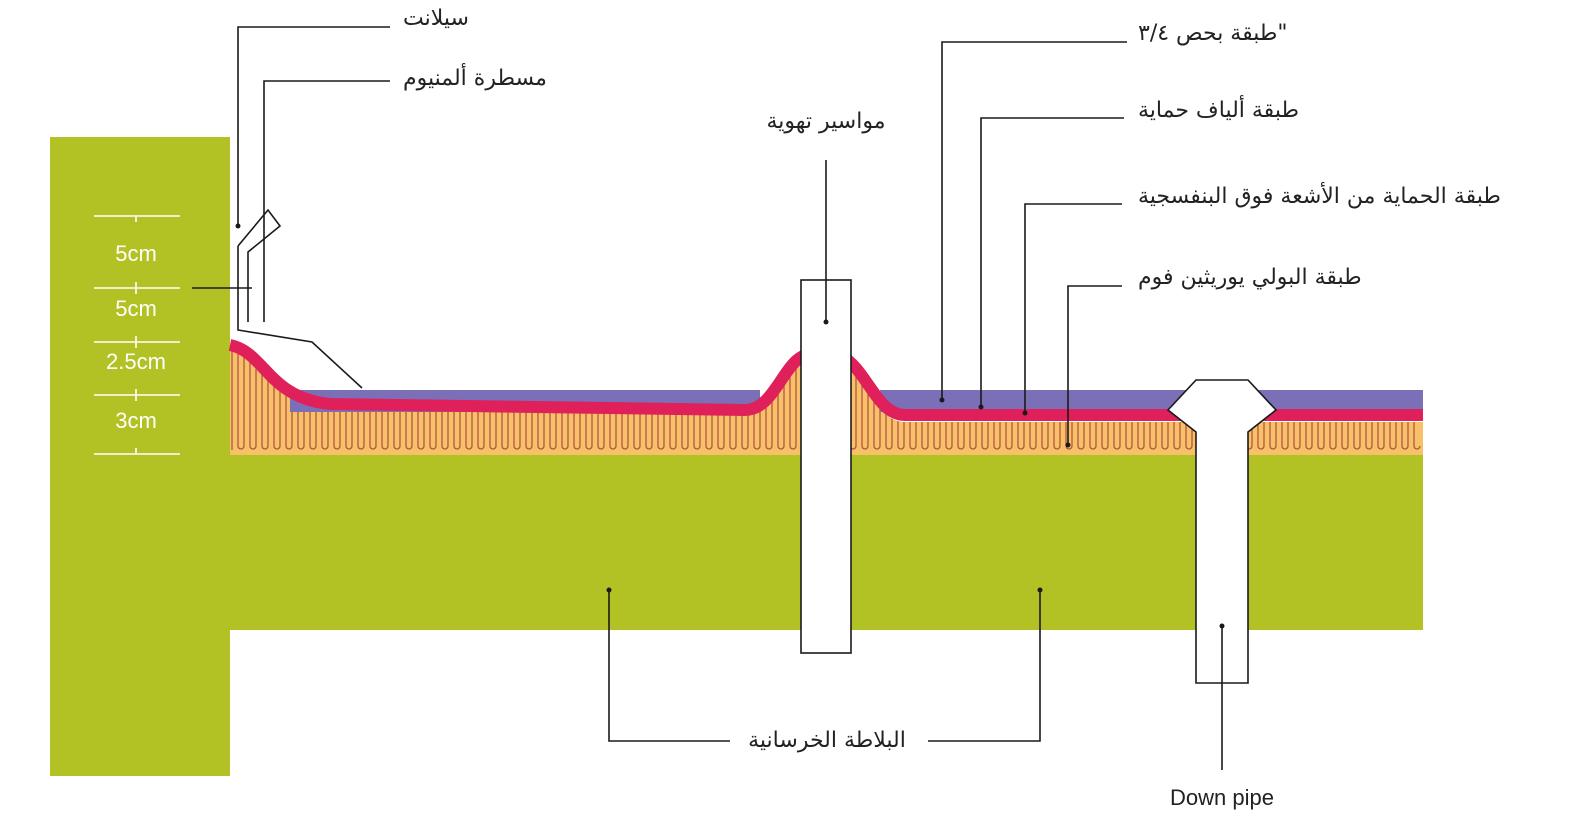 This screenshot has height=834, width=1572. What do you see at coordinates (1222, 797) in the screenshot?
I see `label-down-pipe: Down pipe` at bounding box center [1222, 797].